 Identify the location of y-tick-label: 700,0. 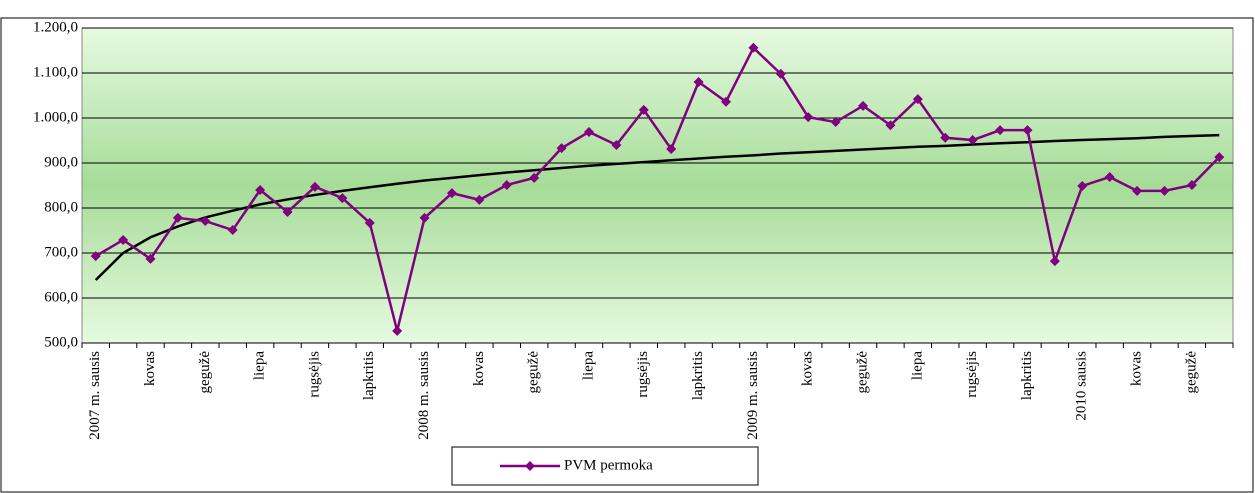
(61, 252).